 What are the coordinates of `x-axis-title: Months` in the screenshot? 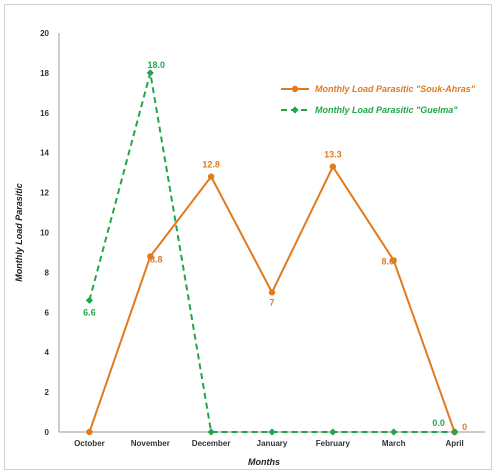 It's located at (264, 462).